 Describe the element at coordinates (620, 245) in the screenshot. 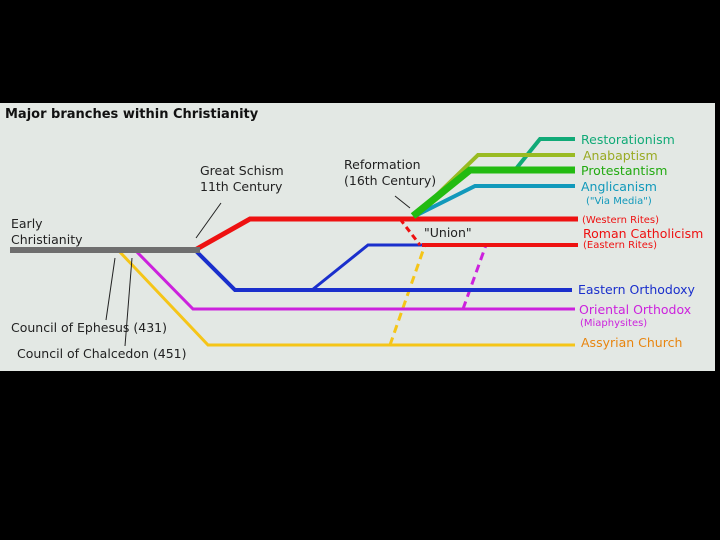

I see `eastern-rites-label: (Eastern Rites)` at that location.